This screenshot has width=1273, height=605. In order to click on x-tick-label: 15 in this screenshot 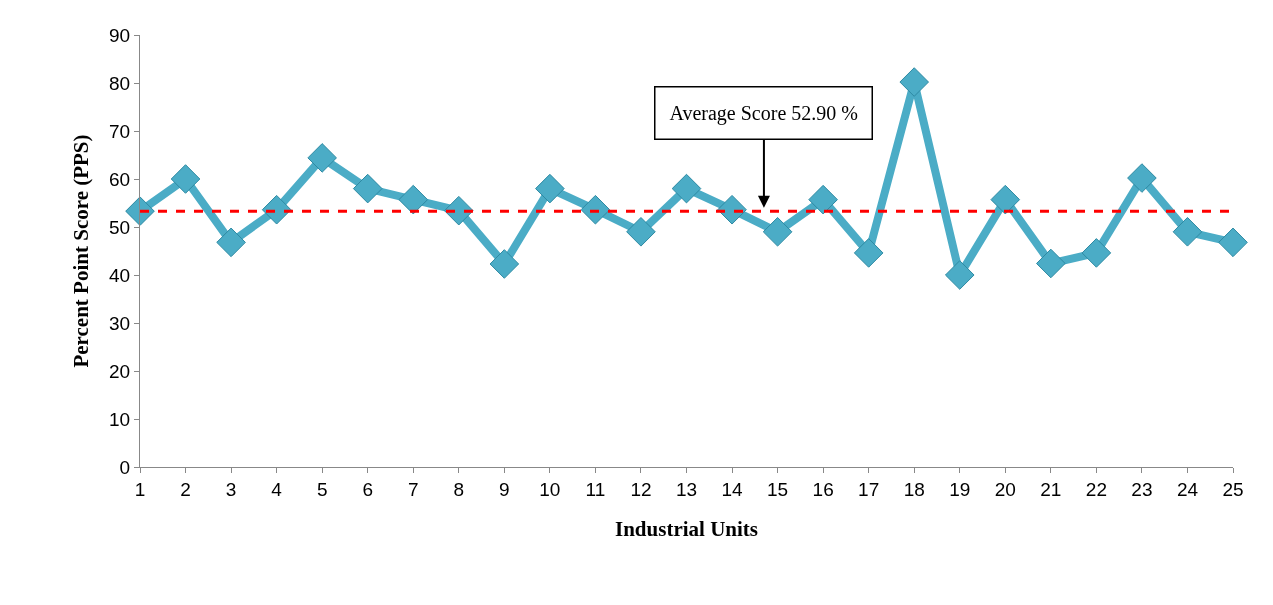, I will do `click(778, 489)`.